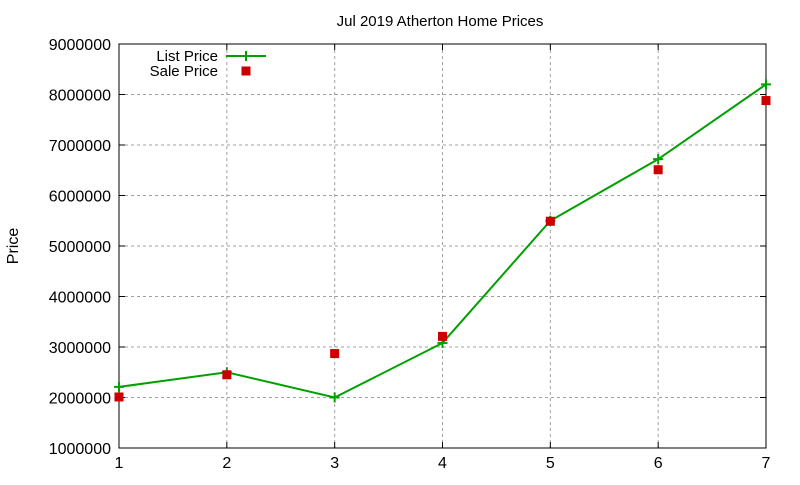  What do you see at coordinates (550, 463) in the screenshot?
I see `x-tick-label: 5` at bounding box center [550, 463].